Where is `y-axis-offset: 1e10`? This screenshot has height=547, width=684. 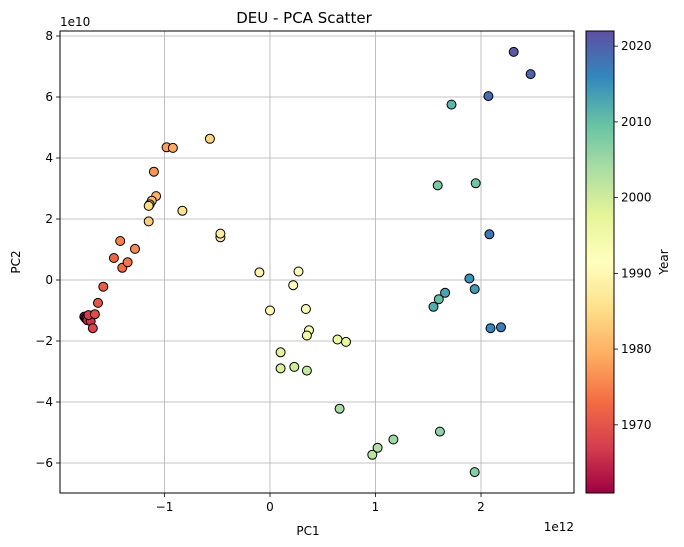 y-axis-offset: 1e10 is located at coordinates (75, 22).